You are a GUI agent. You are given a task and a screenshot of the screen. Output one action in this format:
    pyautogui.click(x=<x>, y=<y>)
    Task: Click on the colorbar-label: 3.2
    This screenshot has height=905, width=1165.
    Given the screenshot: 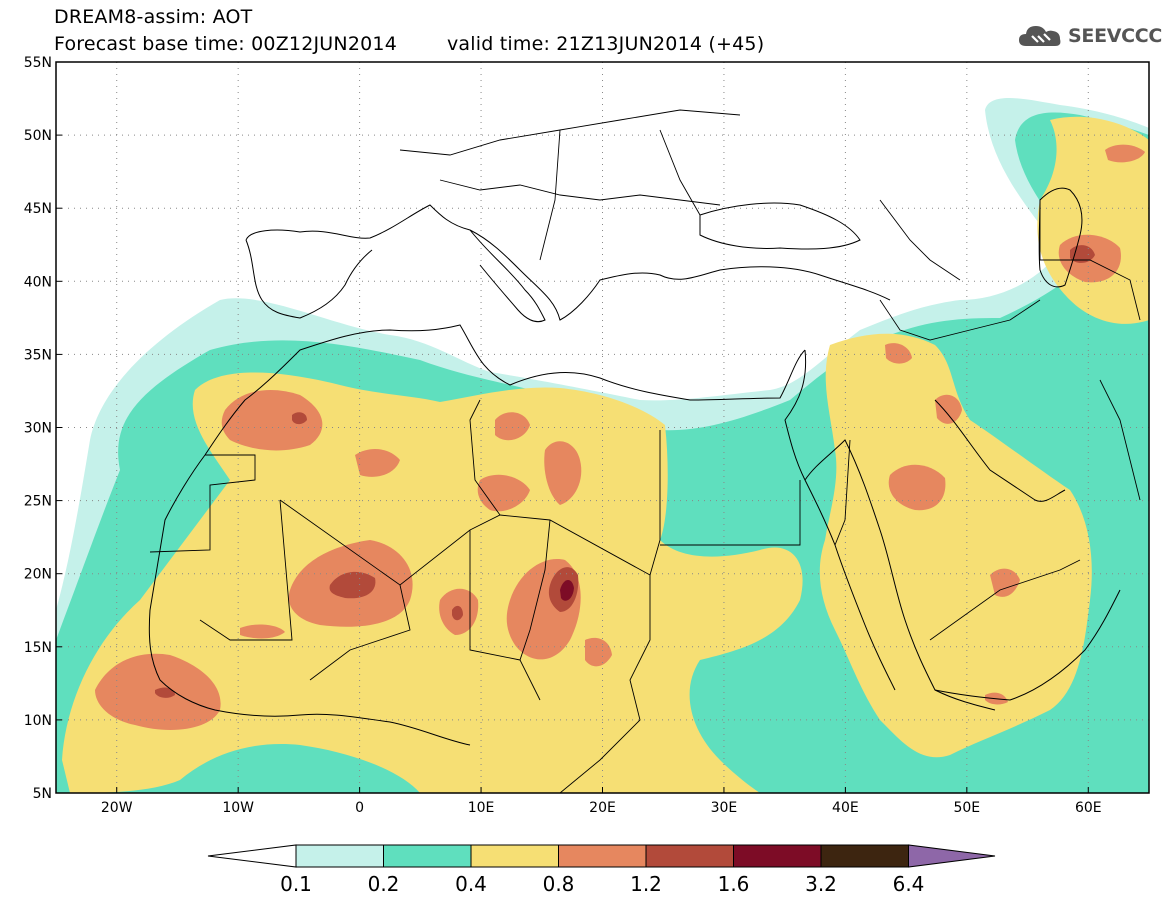 What is the action you would take?
    pyautogui.click(x=821, y=884)
    